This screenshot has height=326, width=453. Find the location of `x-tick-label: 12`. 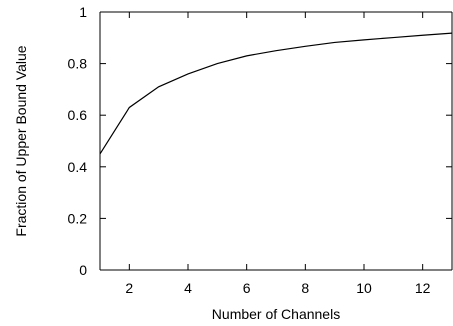

x-tick-label: 12 is located at coordinates (423, 288).